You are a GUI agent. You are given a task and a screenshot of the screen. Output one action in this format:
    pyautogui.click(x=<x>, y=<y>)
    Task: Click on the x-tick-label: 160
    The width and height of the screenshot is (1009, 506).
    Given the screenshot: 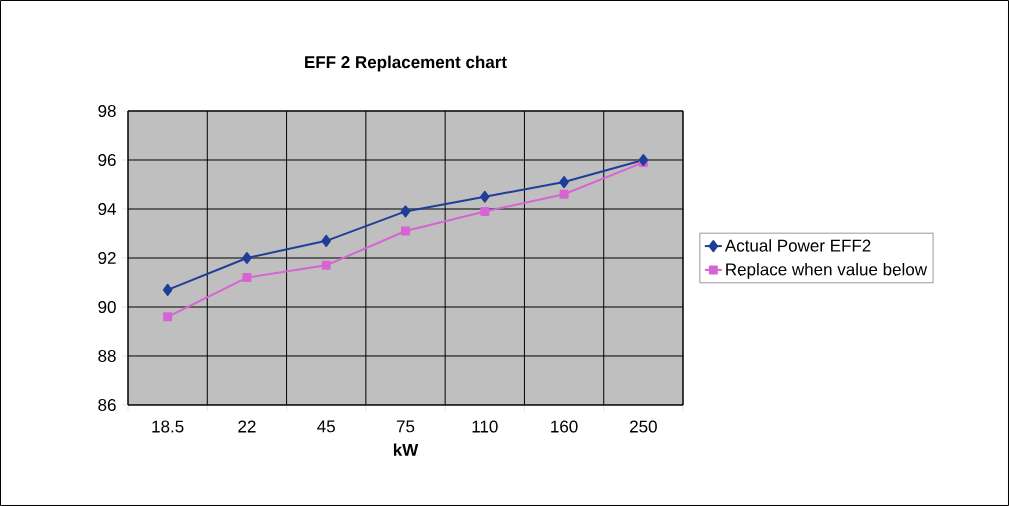 What is the action you would take?
    pyautogui.click(x=564, y=426)
    